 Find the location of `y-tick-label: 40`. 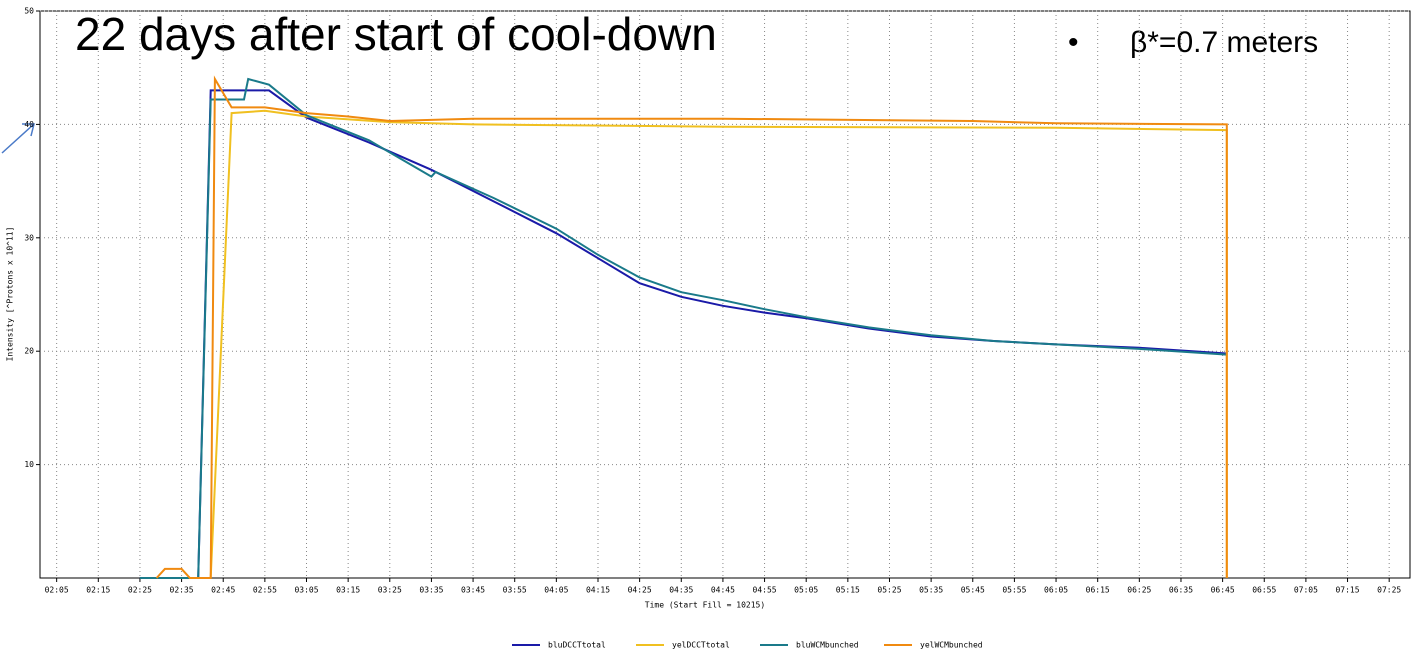

y-tick-label: 40 is located at coordinates (29, 124).